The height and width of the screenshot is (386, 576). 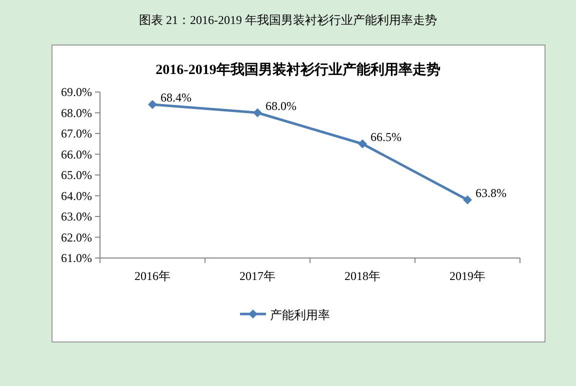 I want to click on legend: 产能利用率, so click(x=285, y=315).